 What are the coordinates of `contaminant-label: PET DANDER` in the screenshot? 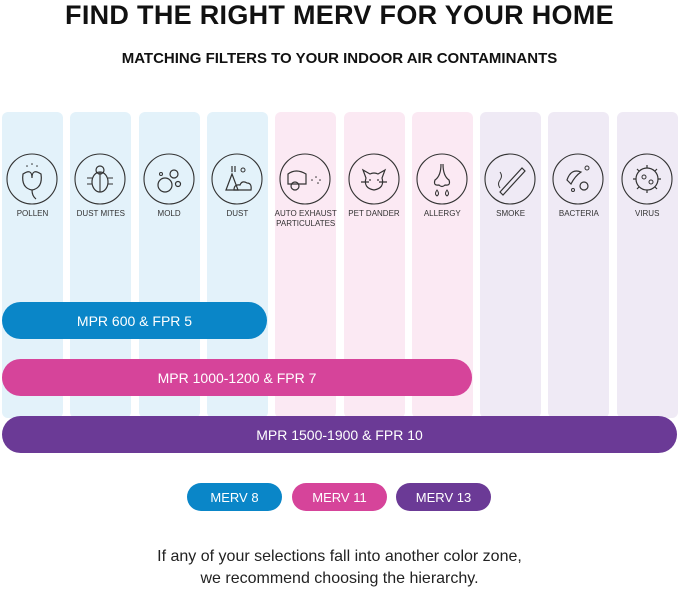 It's located at (374, 213).